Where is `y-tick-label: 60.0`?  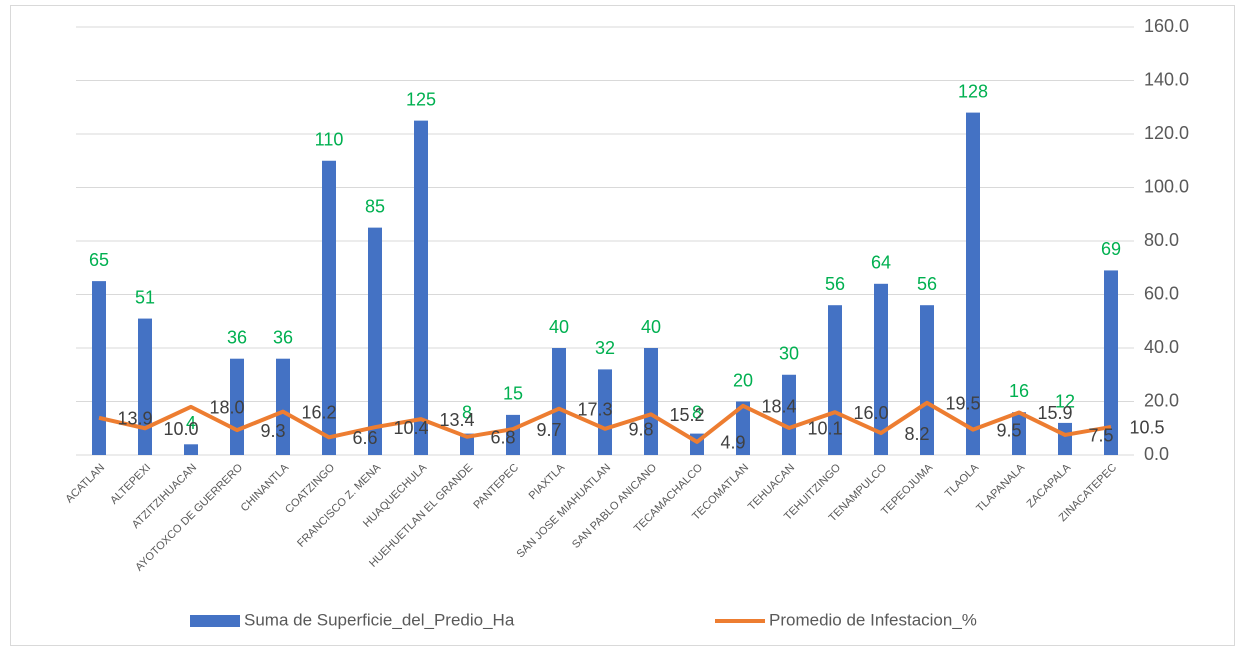 y-tick-label: 60.0 is located at coordinates (1161, 293).